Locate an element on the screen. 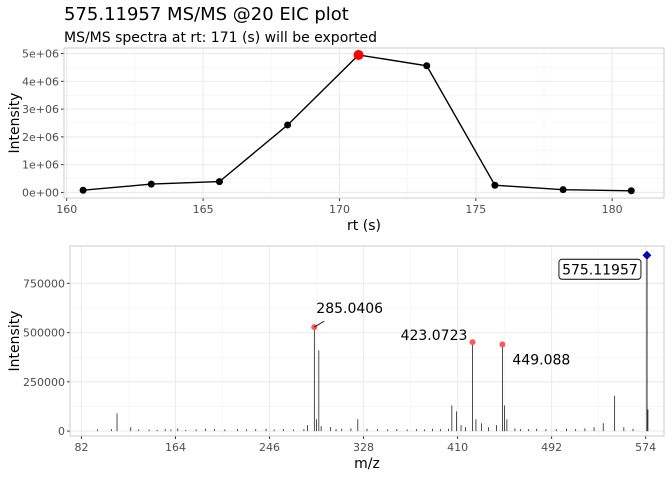  peak-label: 423.0723 is located at coordinates (434, 336).